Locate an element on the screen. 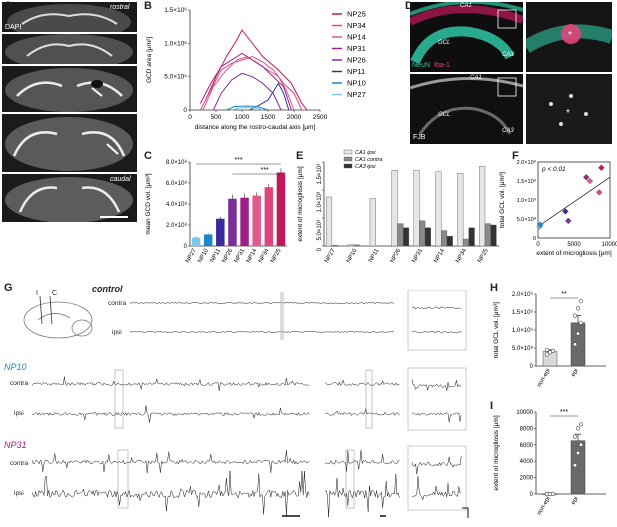  zoom-box-np10 is located at coordinates (437, 399).